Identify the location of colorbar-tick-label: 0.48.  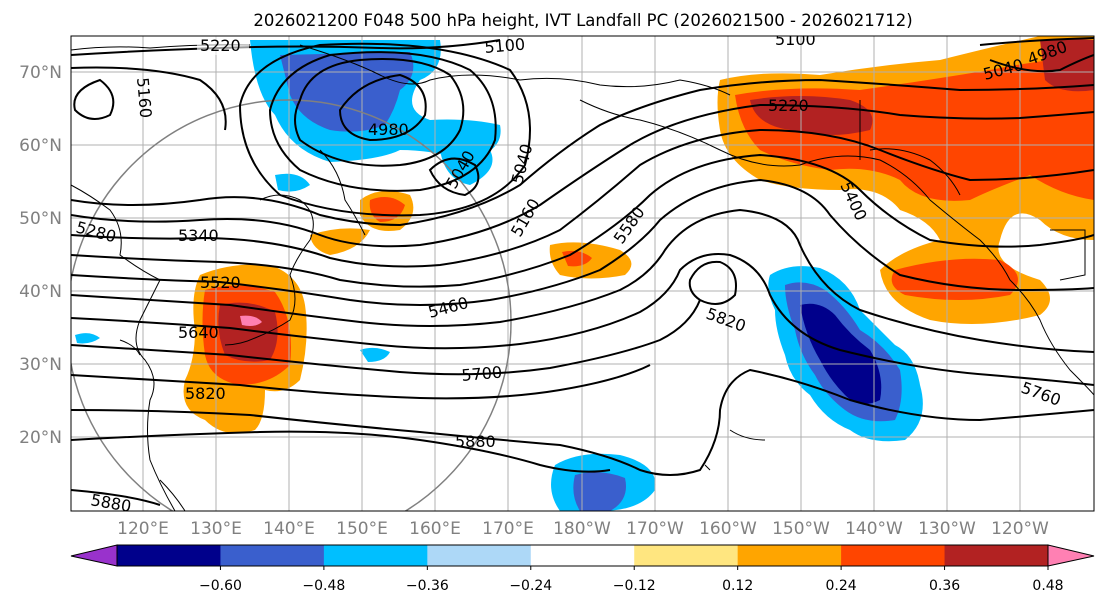
(1047, 586).